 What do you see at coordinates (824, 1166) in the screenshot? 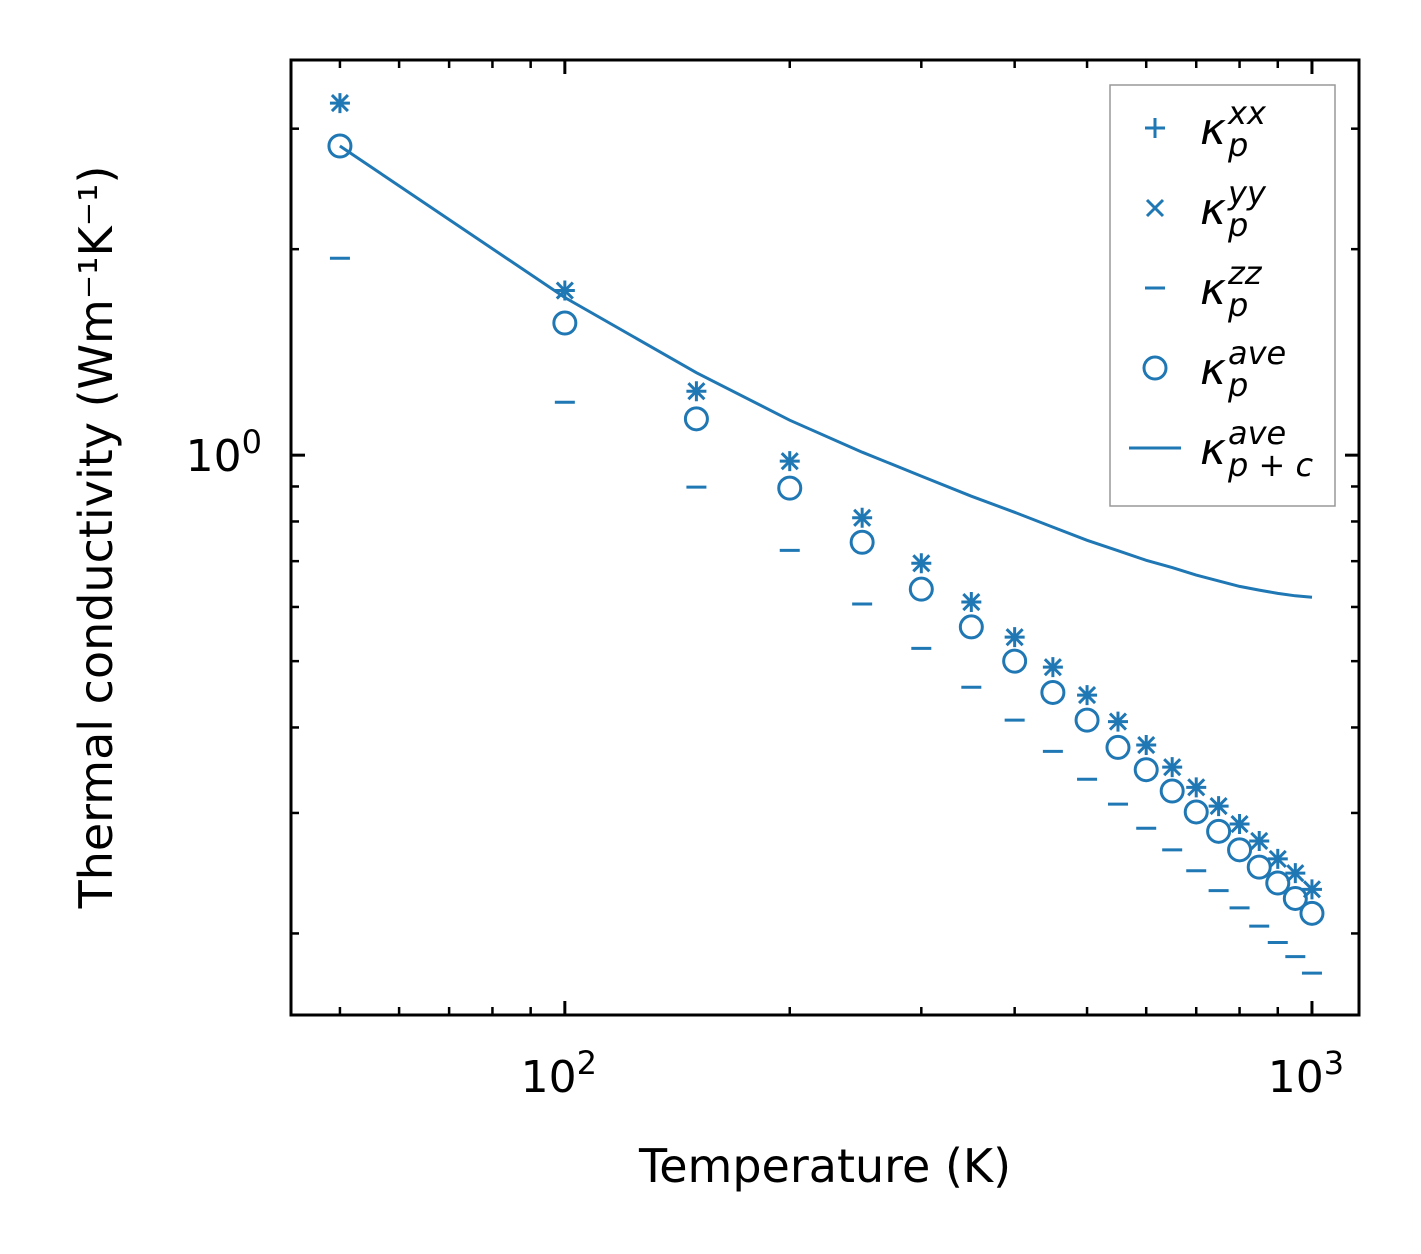
I see `x-axis-label: Temperature (K)` at bounding box center [824, 1166].